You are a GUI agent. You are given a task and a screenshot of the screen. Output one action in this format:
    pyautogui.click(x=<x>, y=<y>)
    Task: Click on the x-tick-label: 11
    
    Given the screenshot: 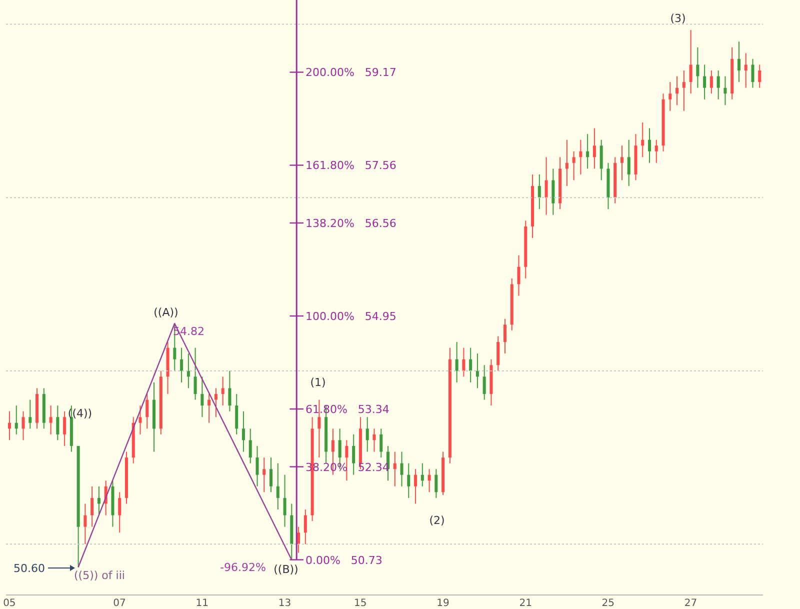 What is the action you would take?
    pyautogui.click(x=202, y=603)
    